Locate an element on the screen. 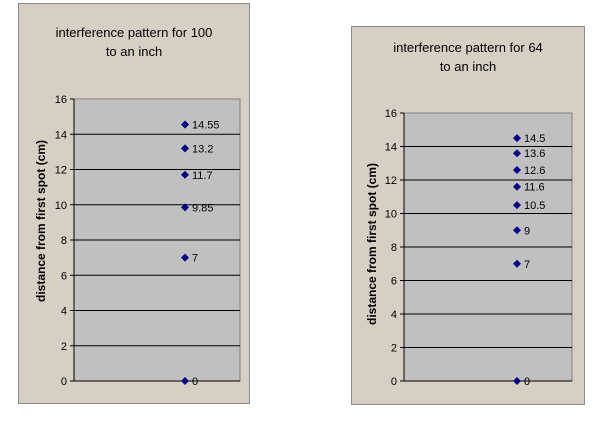  data-label: 11.6 is located at coordinates (534, 188).